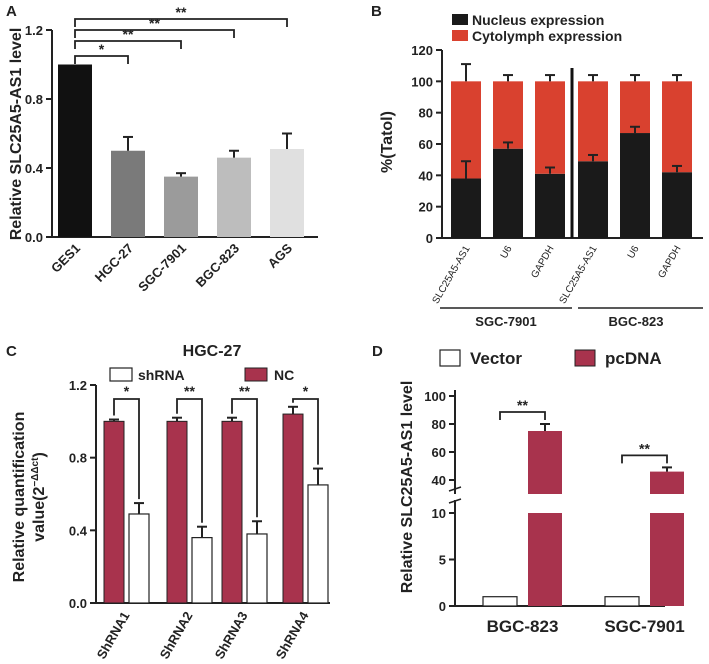 The width and height of the screenshot is (709, 664). I want to click on panel-d-label: D, so click(377, 351).